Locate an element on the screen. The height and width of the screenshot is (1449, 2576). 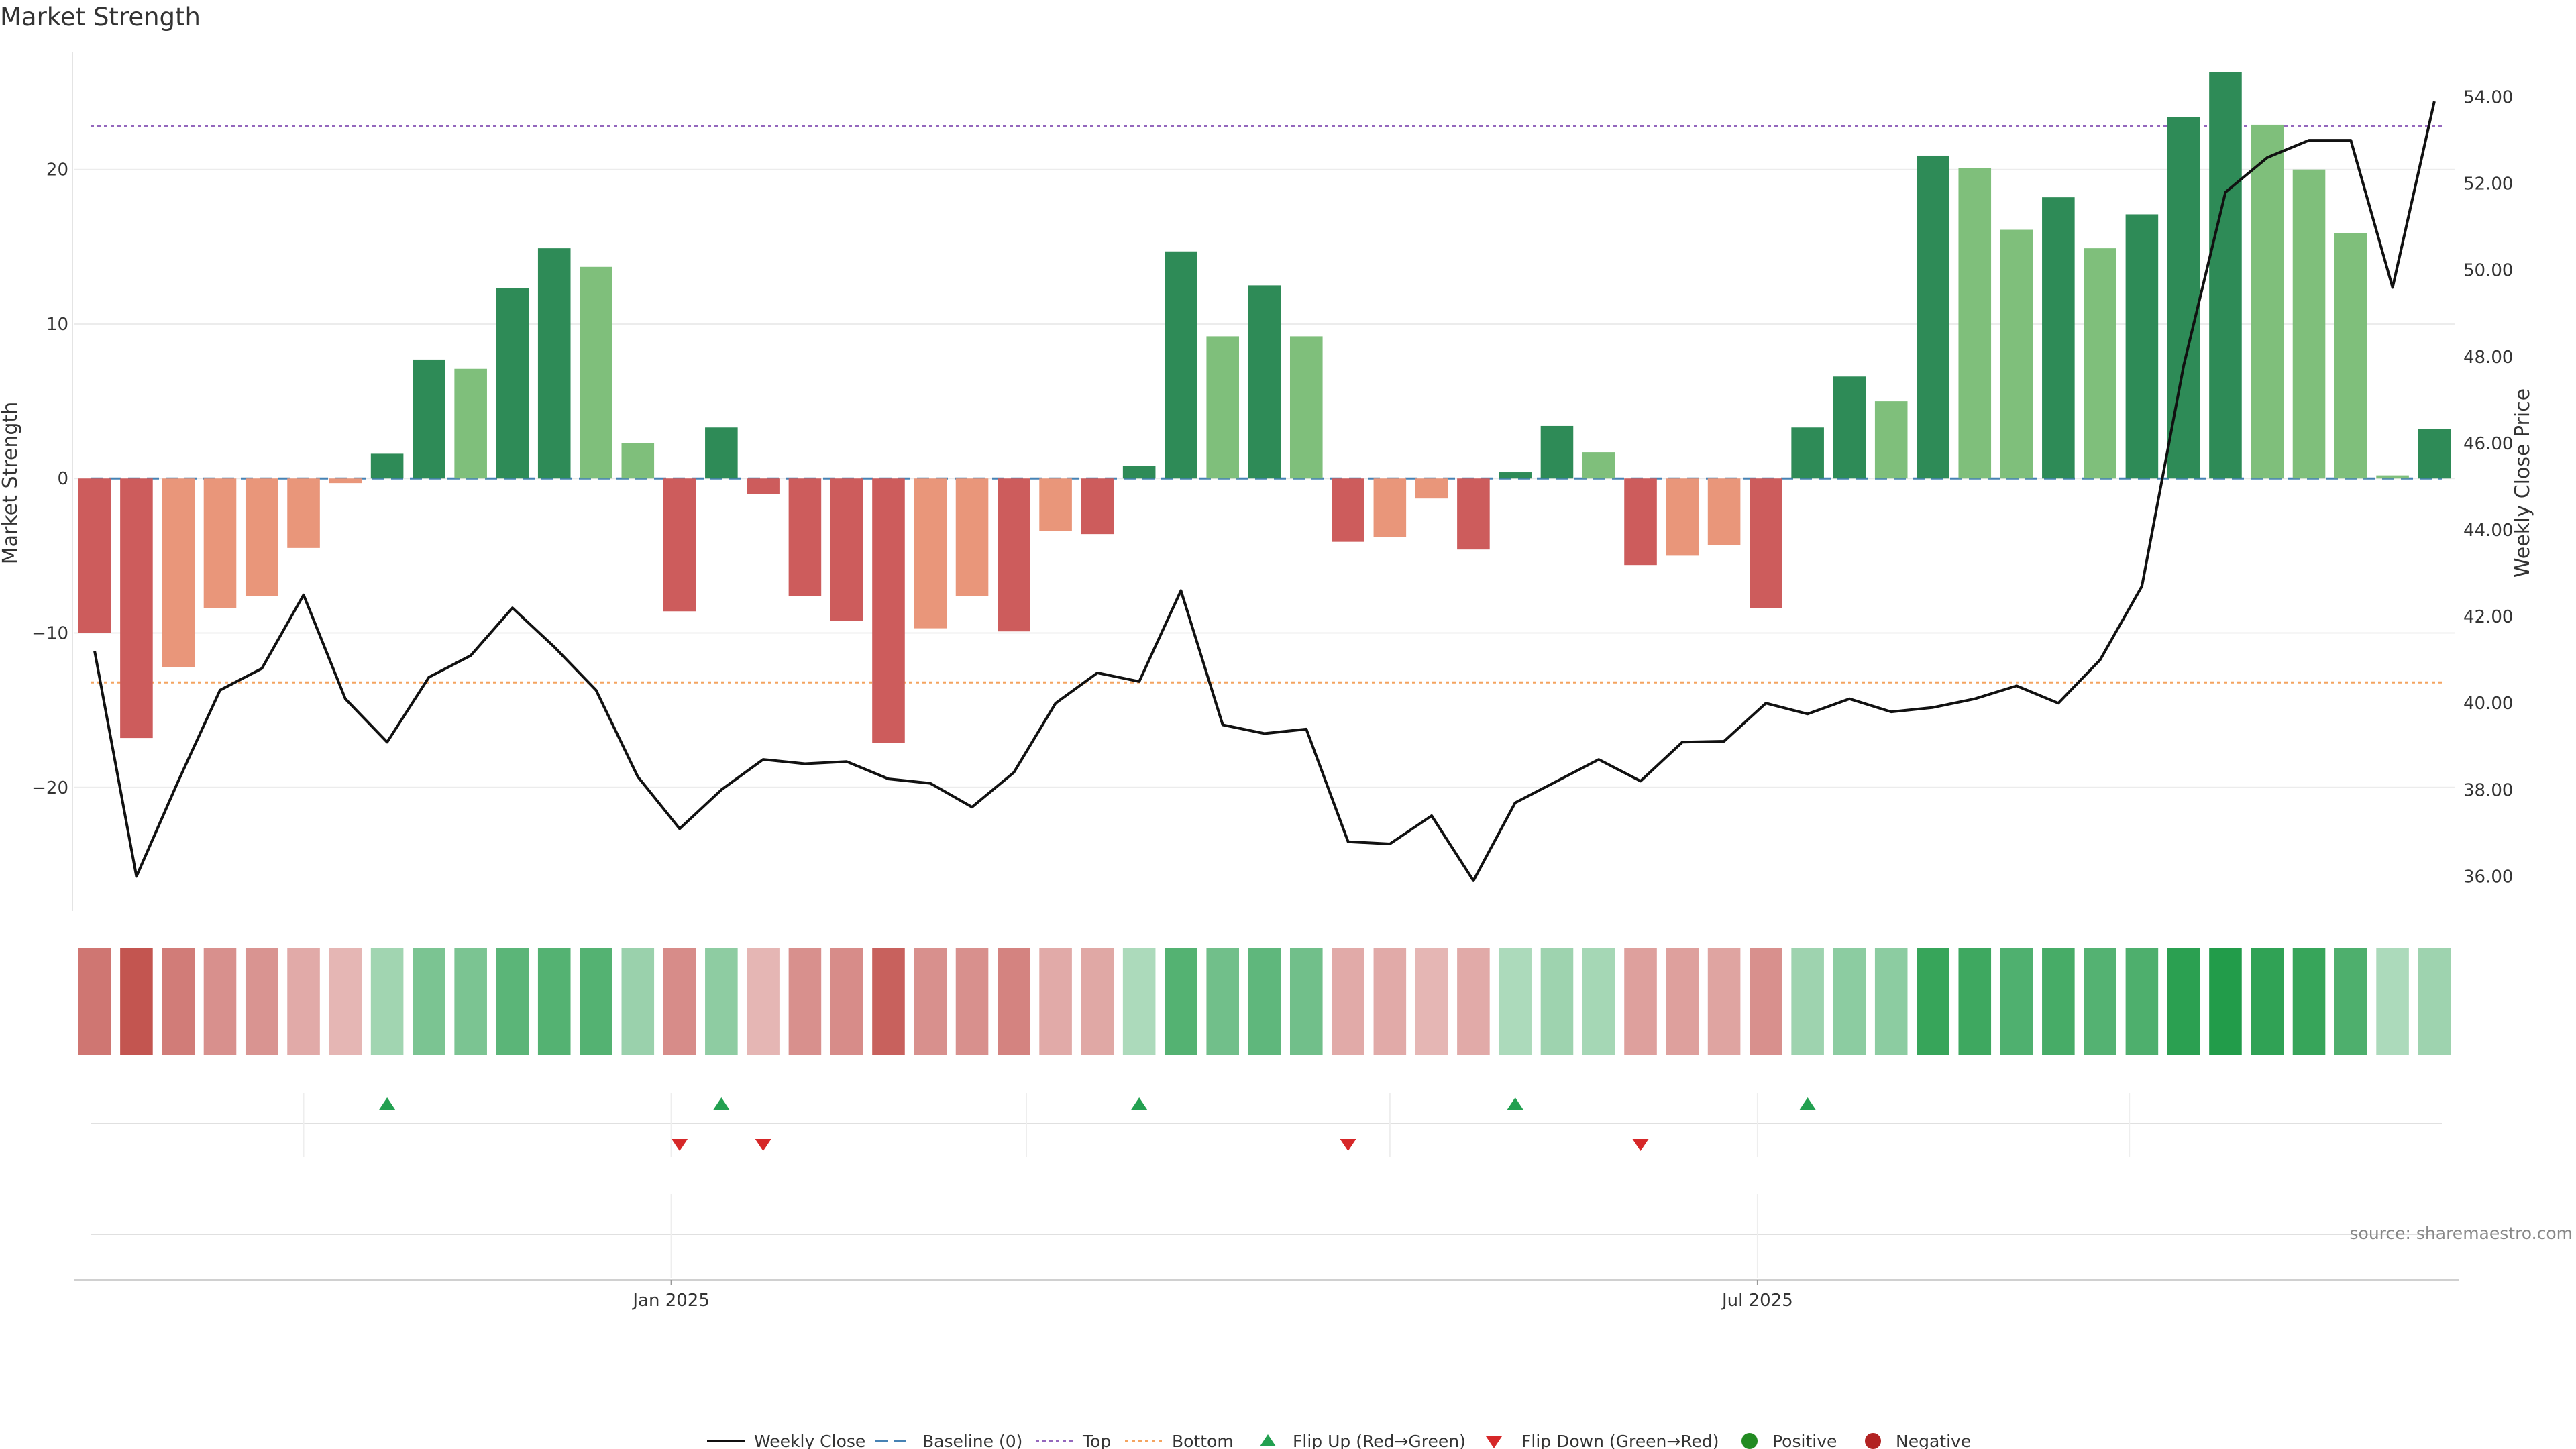
y-tick-label: 10 is located at coordinates (57, 325).